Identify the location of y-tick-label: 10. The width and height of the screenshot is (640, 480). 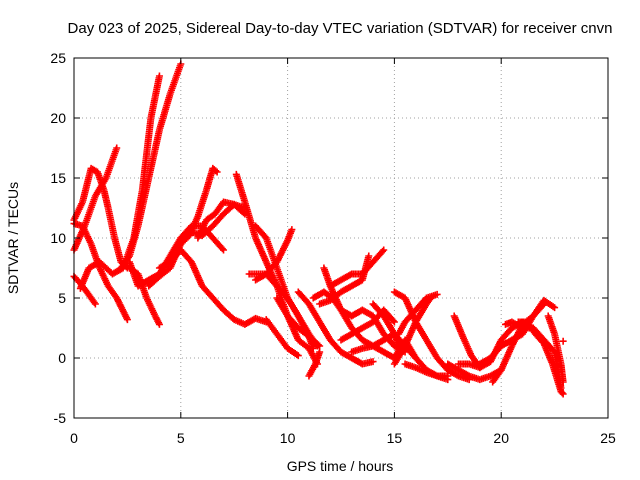
(58, 238).